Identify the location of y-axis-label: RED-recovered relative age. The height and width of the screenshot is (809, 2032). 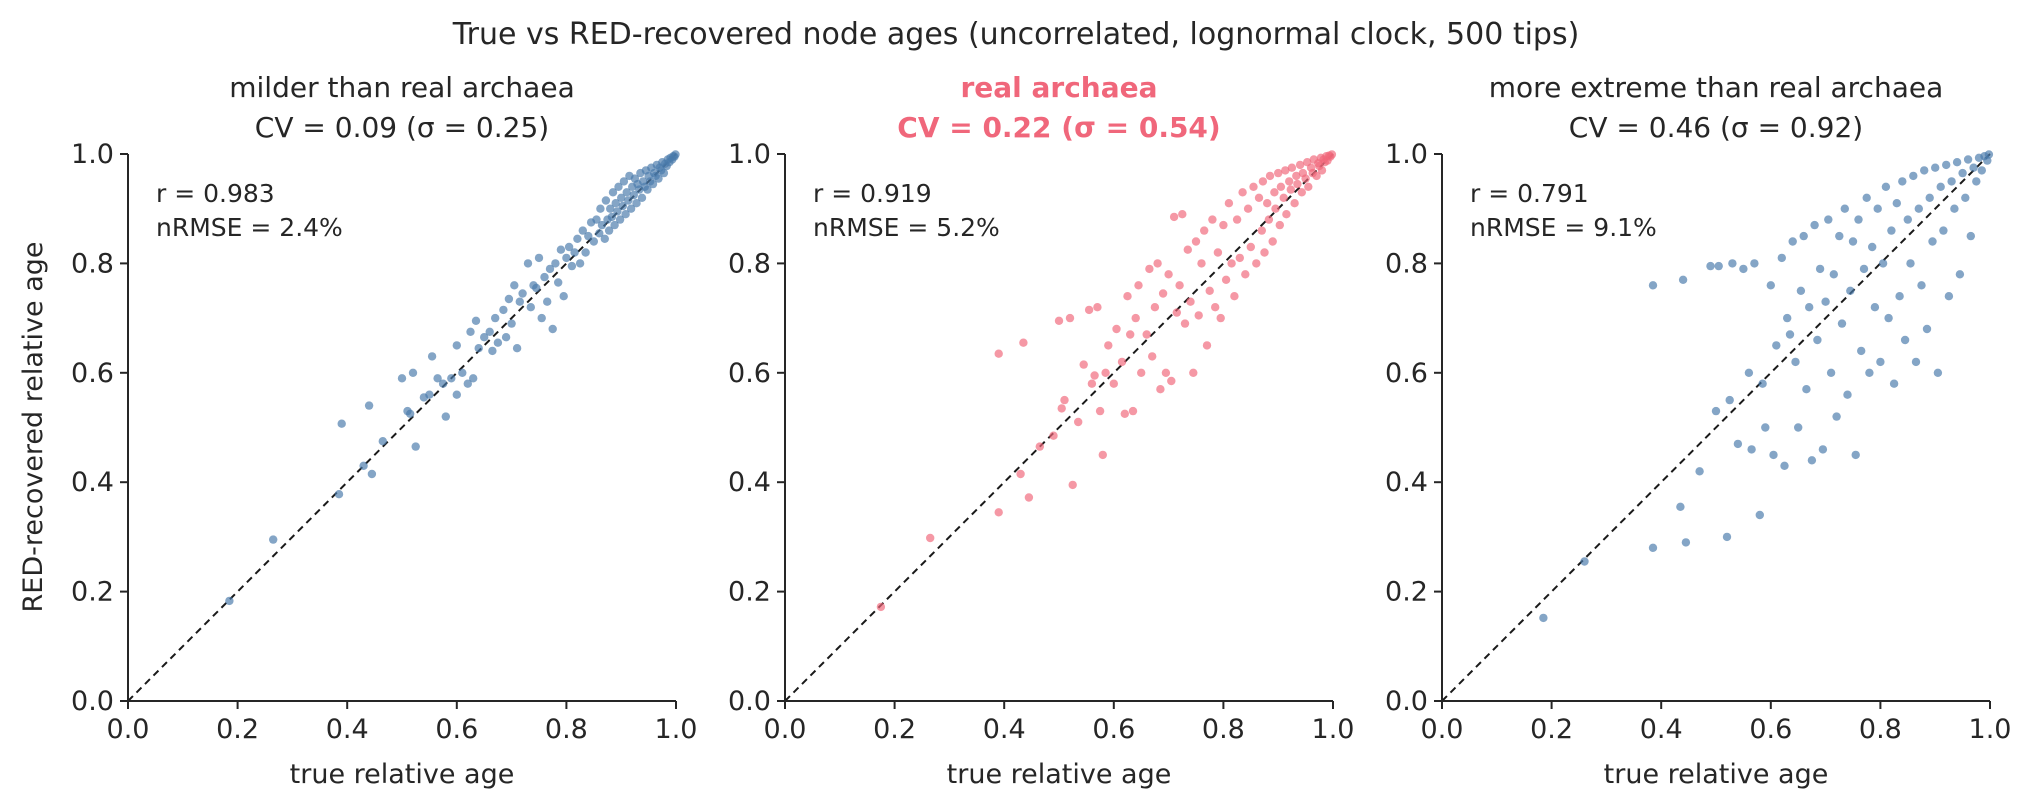
(33, 427).